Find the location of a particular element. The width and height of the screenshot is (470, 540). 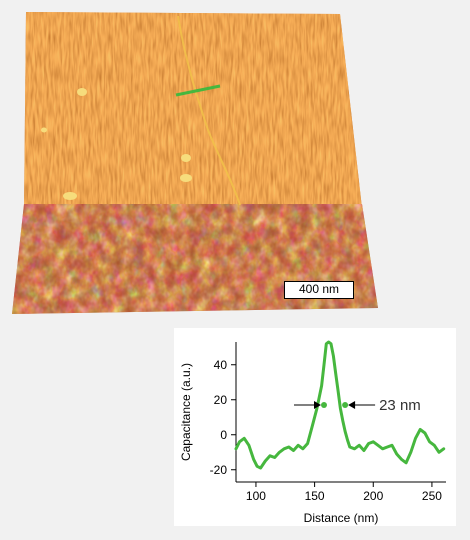

right-arrow-head is located at coordinates (352, 405).